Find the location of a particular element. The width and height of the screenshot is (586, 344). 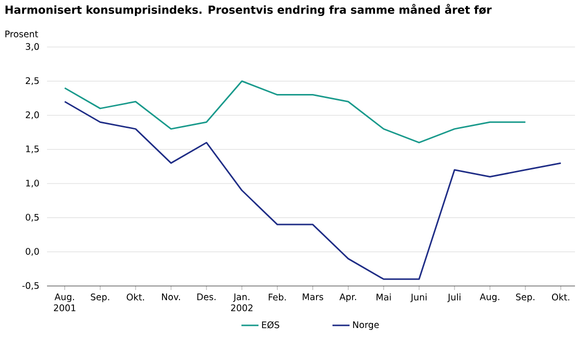

y-tick-label: 1,0 is located at coordinates (32, 184).